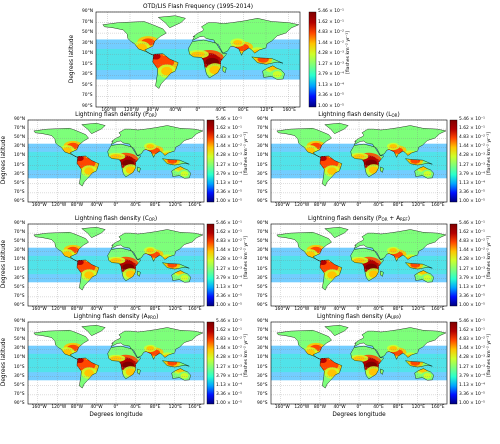 The width and height of the screenshot is (500, 444). What do you see at coordinates (331, 85) in the screenshot?
I see `colorbar-tick-label: 1.13 × 10⁻⁴` at bounding box center [331, 85].